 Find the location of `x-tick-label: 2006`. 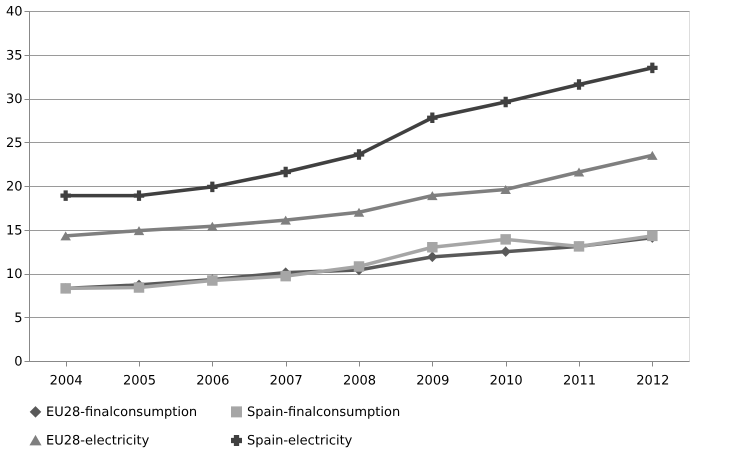

x-tick-label: 2006 is located at coordinates (213, 381).